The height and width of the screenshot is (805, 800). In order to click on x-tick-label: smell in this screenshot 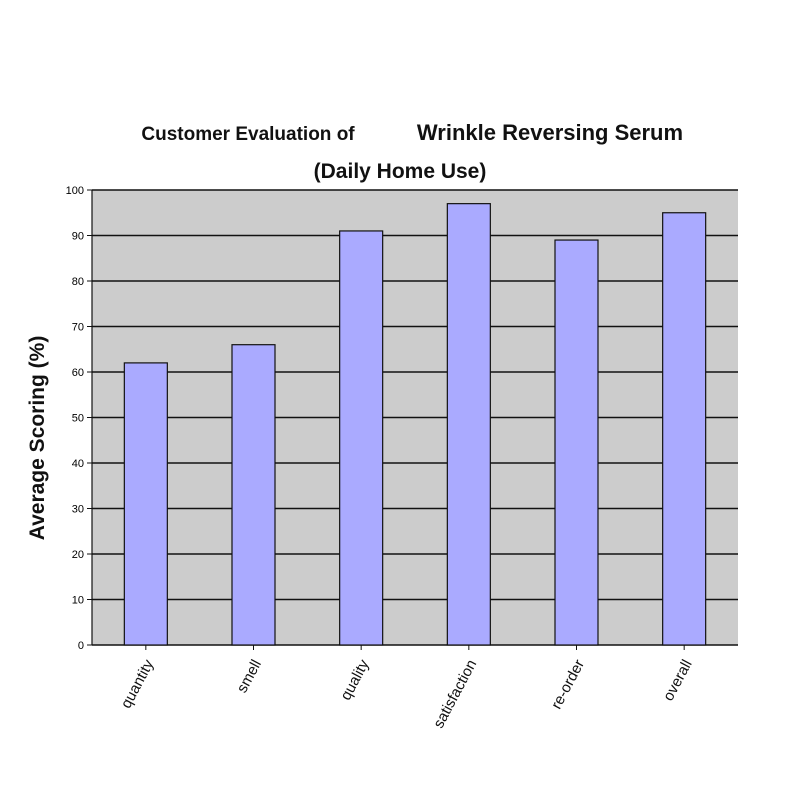, I will do `click(249, 676)`.